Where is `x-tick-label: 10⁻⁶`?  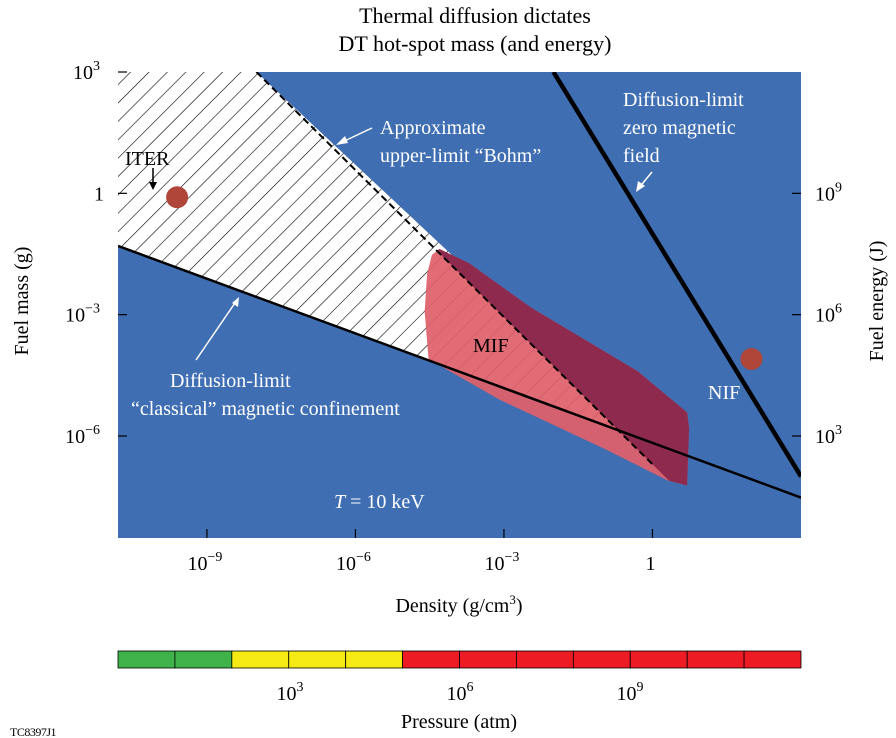
x-tick-label: 10⁻⁶ is located at coordinates (353, 562).